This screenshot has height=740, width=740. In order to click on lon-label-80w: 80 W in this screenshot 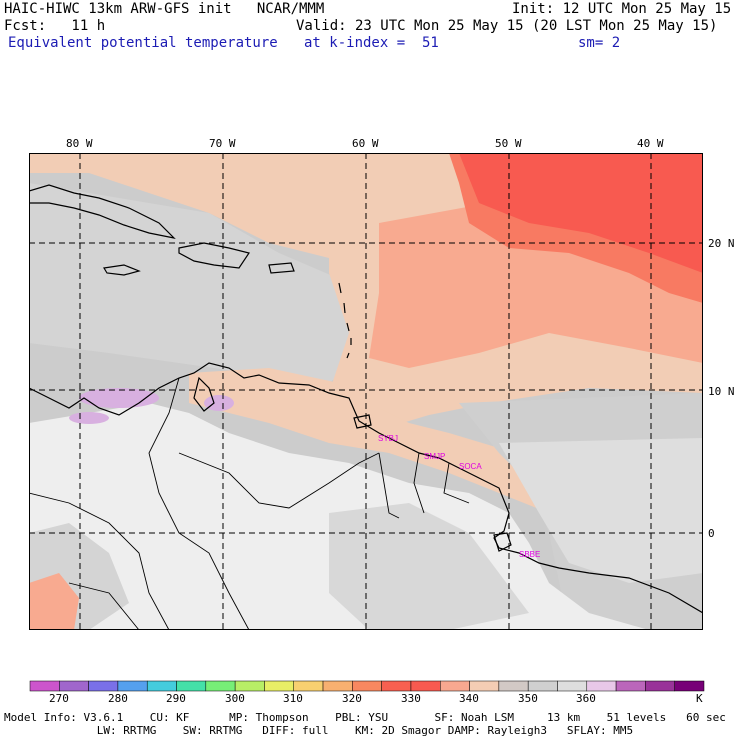, I will do `click(79, 143)`.